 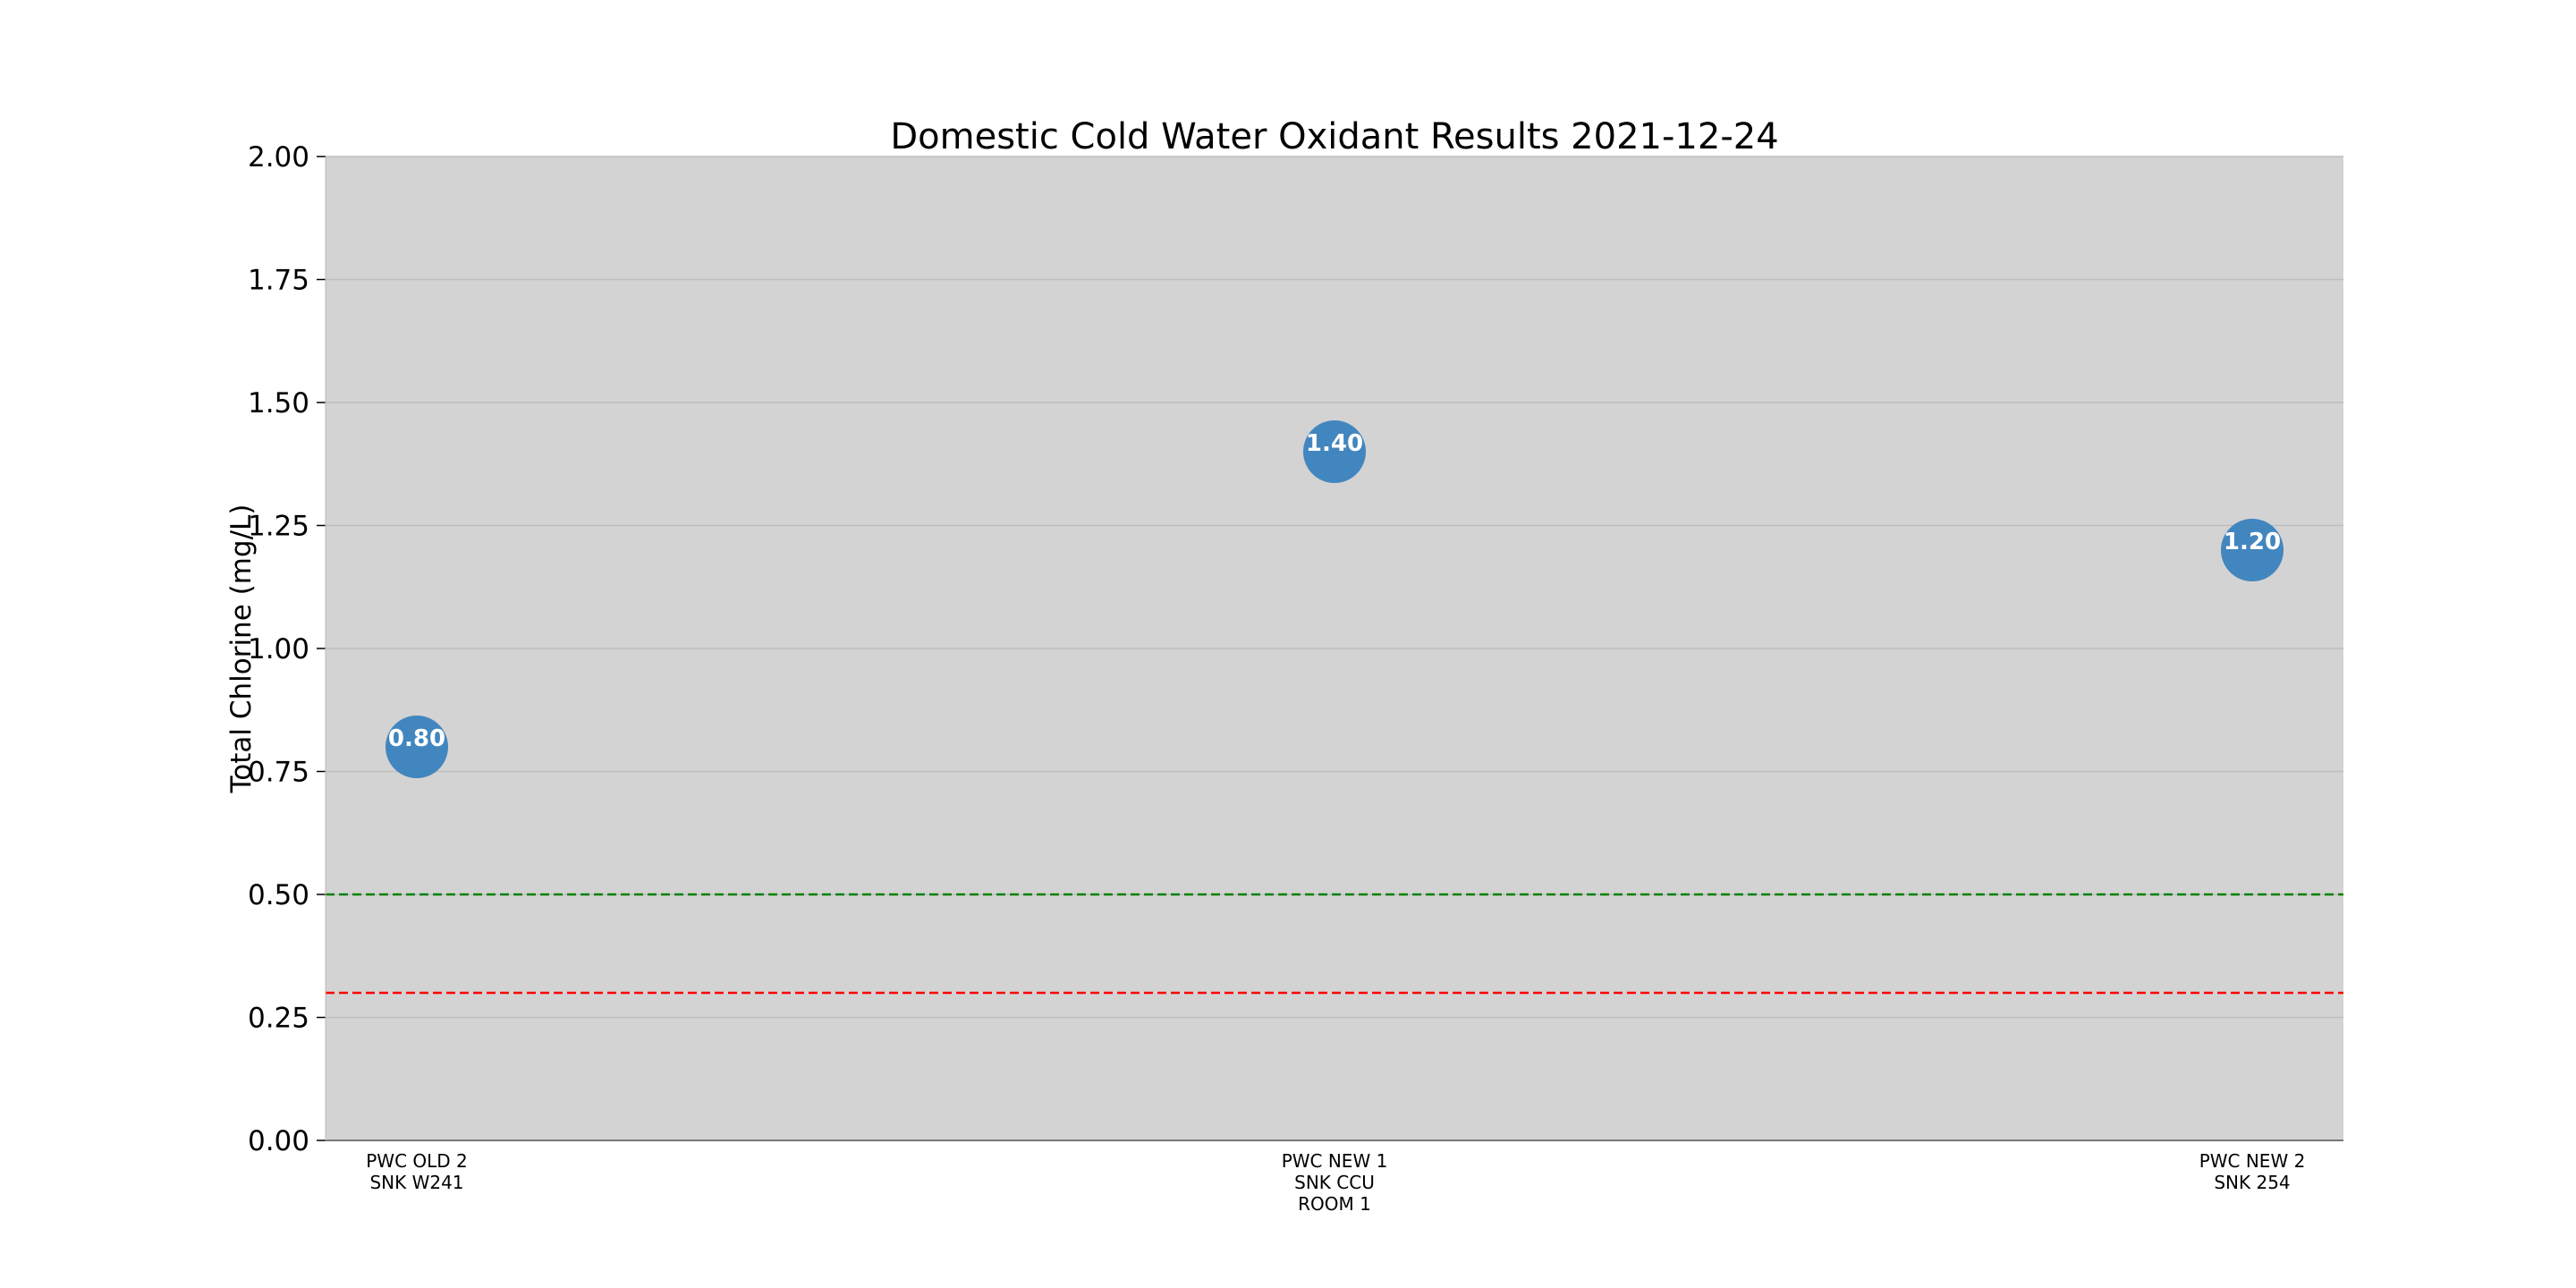 What do you see at coordinates (1334, 1204) in the screenshot?
I see `x-tick-label: ROOM 1` at bounding box center [1334, 1204].